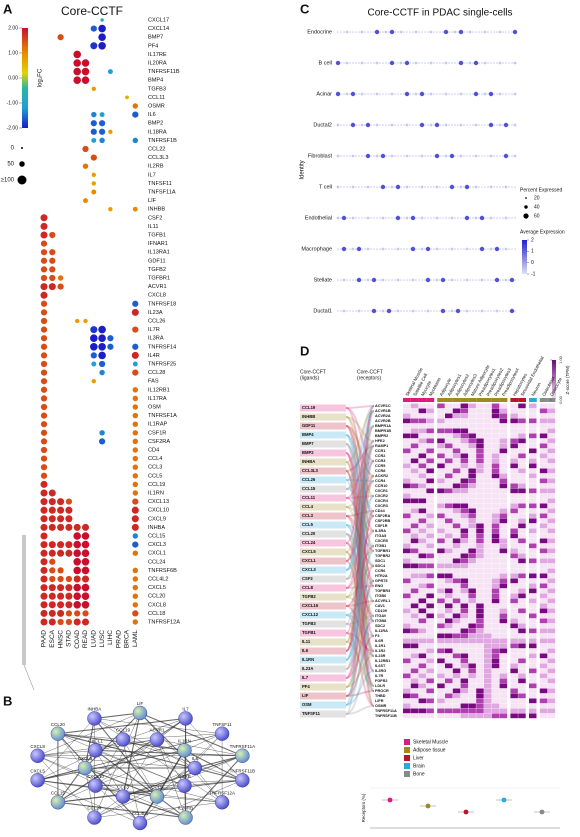 The height and width of the screenshot is (837, 580). What do you see at coordinates (155, 313) in the screenshot?
I see `gene-label: IL23A` at bounding box center [155, 313].